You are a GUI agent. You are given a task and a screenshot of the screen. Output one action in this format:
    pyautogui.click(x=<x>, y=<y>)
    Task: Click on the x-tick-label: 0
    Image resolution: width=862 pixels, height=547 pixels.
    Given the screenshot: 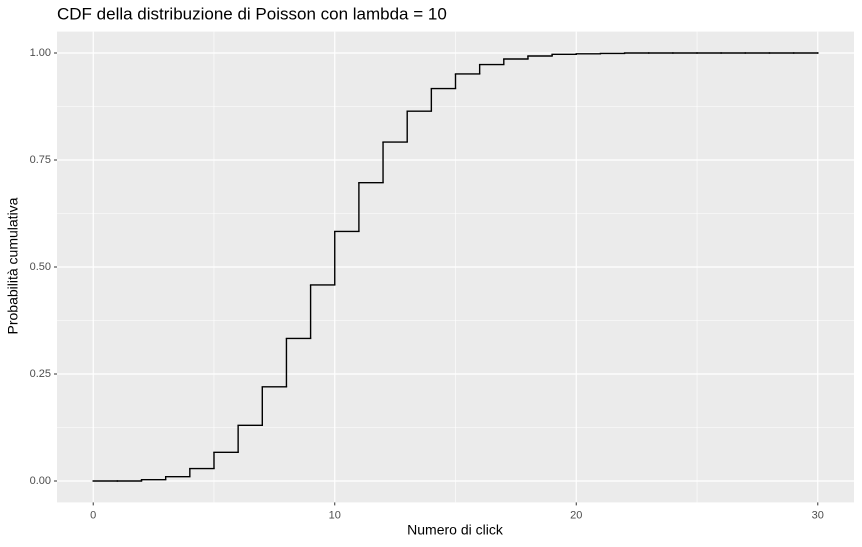 What is the action you would take?
    pyautogui.click(x=93, y=515)
    